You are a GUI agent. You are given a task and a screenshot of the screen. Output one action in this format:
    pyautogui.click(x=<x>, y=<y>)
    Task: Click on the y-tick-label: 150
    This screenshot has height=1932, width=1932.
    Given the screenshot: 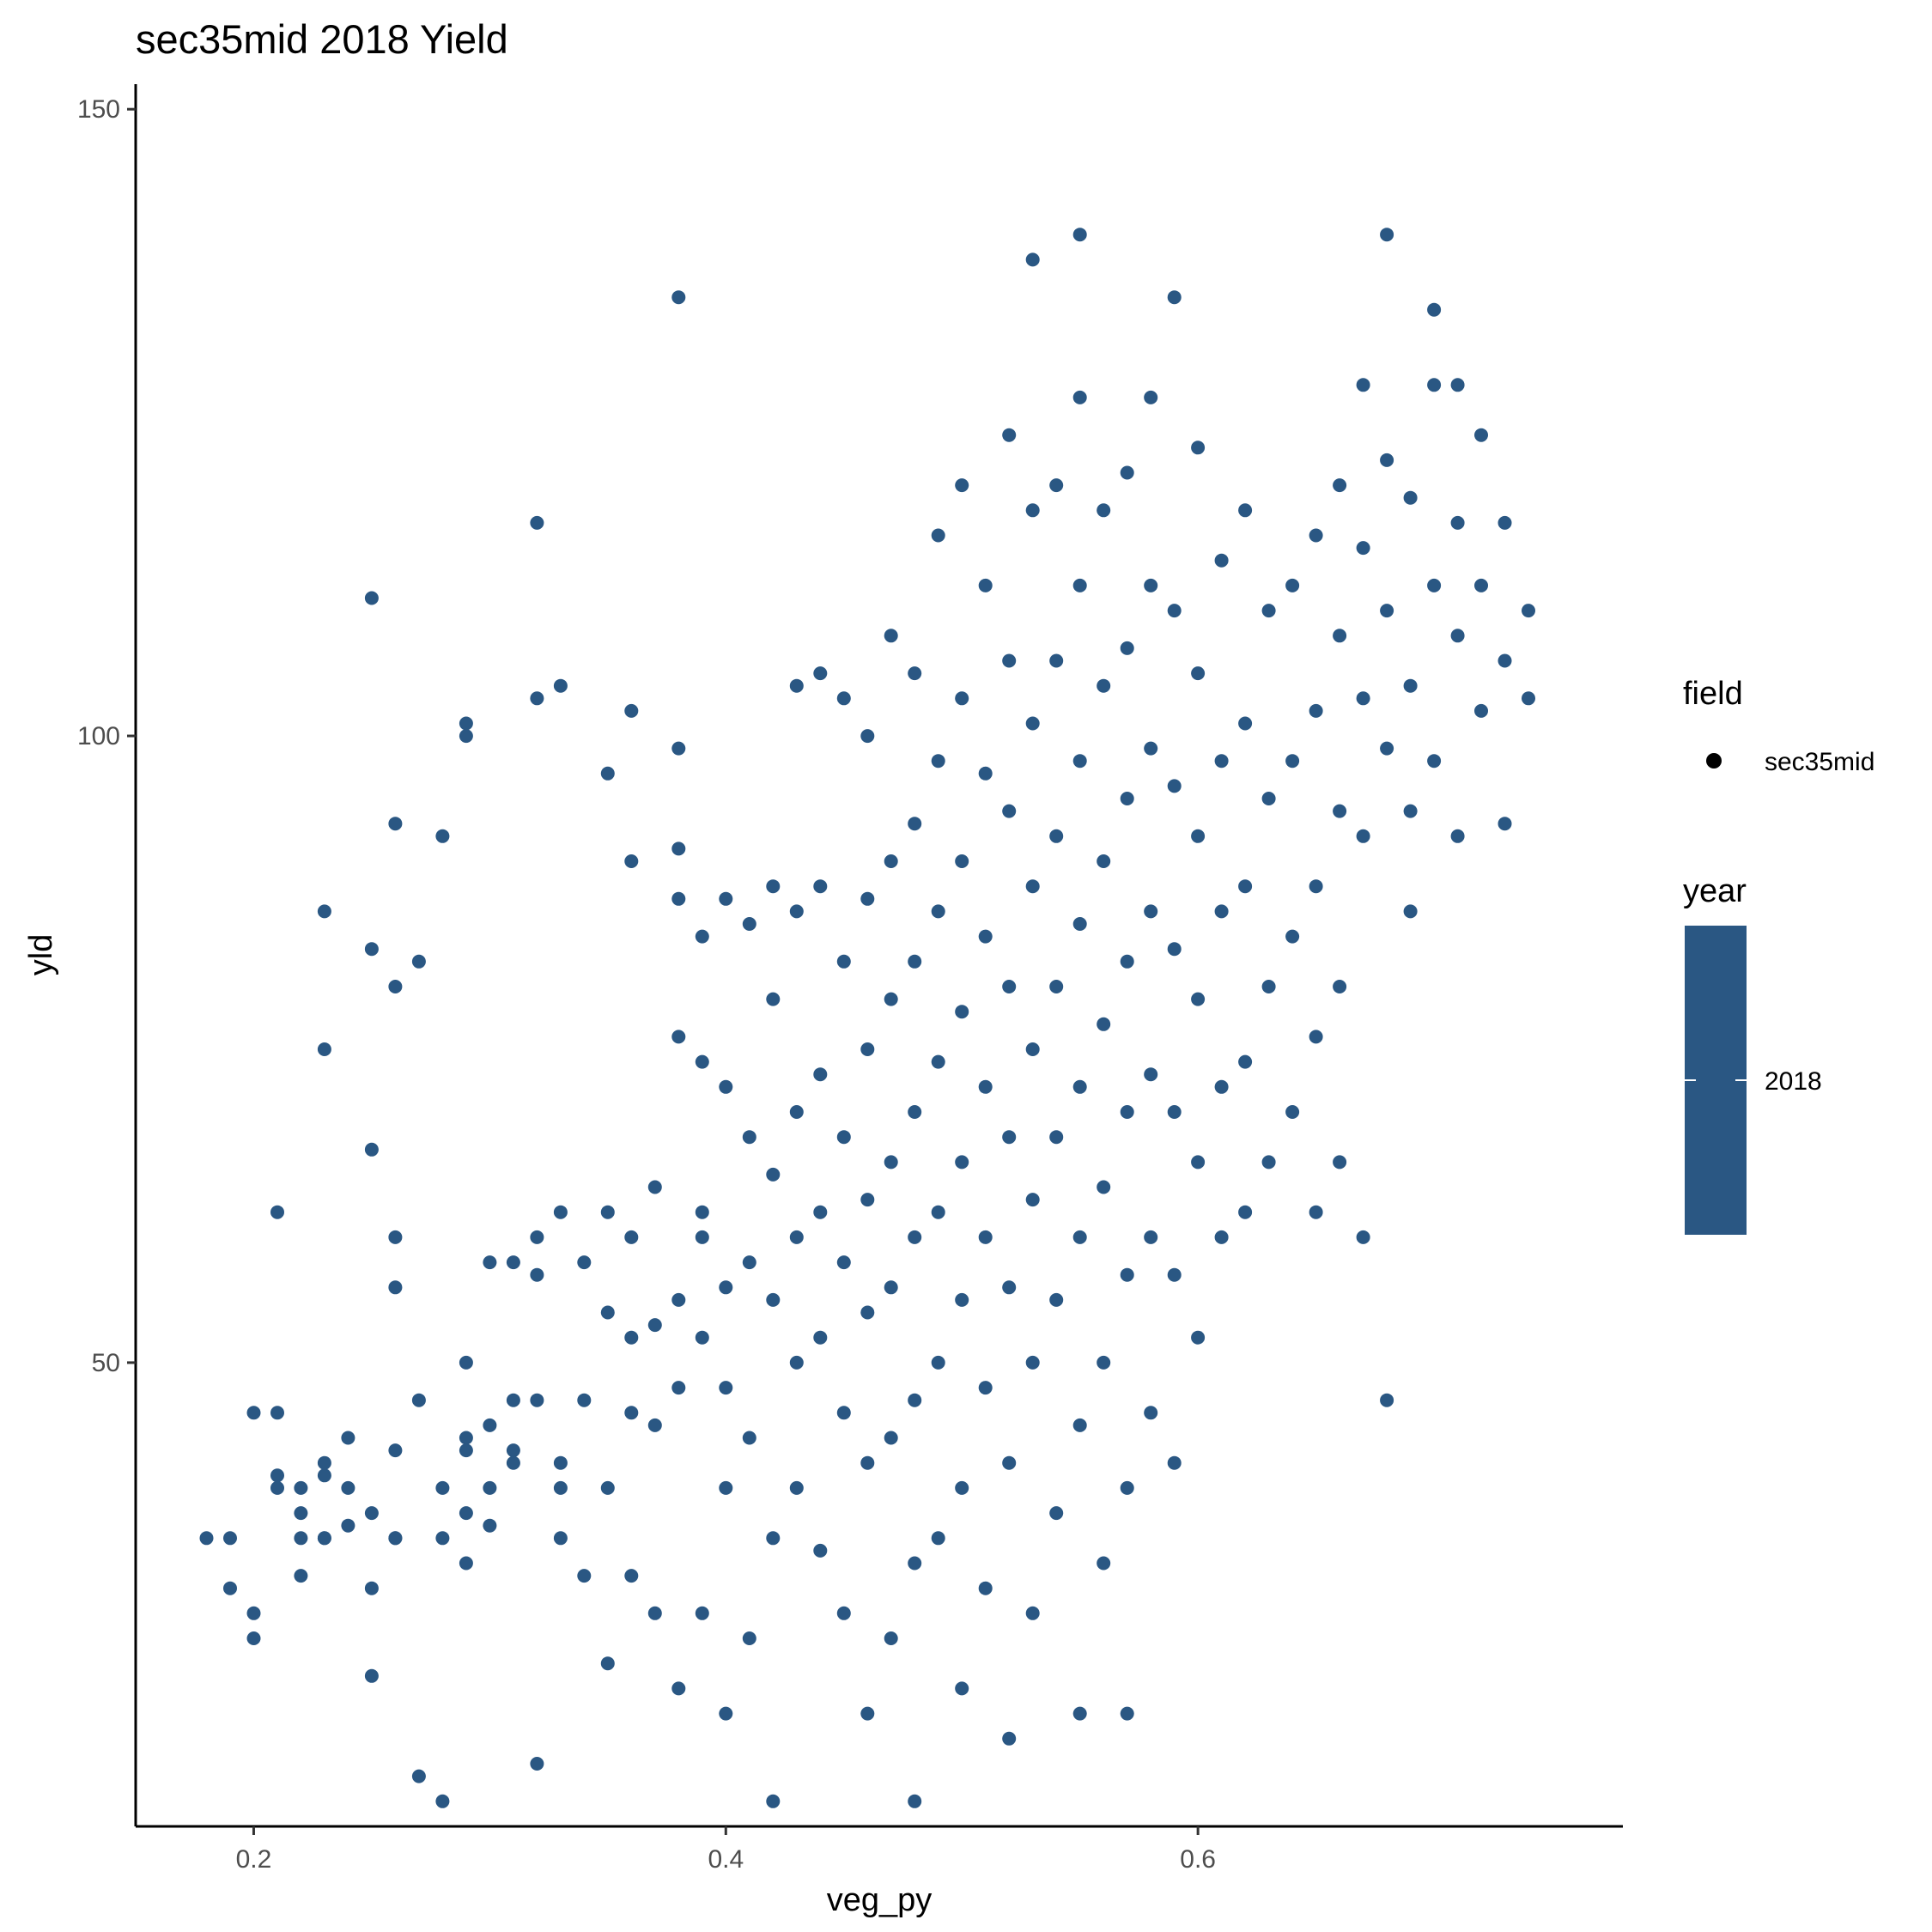 What is the action you would take?
    pyautogui.click(x=98, y=109)
    